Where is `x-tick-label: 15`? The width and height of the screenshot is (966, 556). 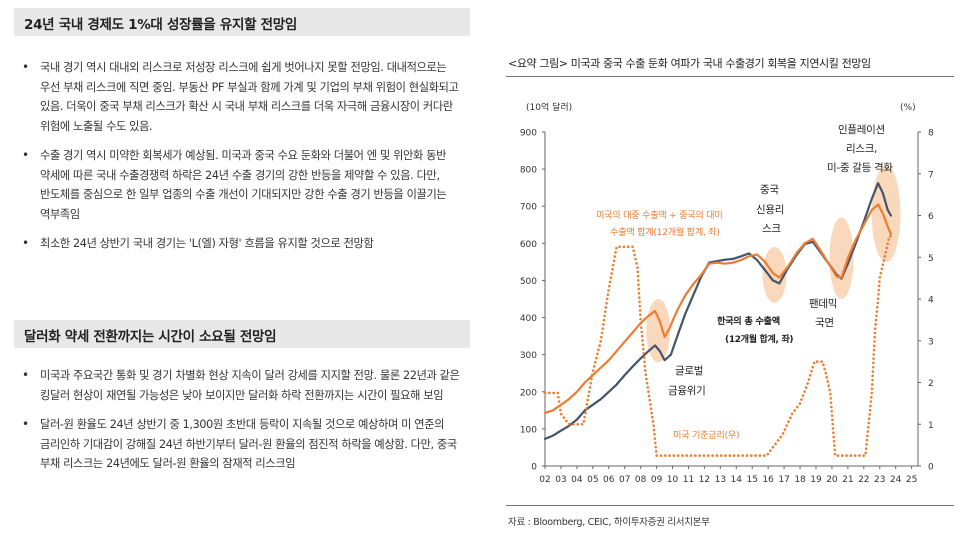
x-tick-label: 15 is located at coordinates (751, 480).